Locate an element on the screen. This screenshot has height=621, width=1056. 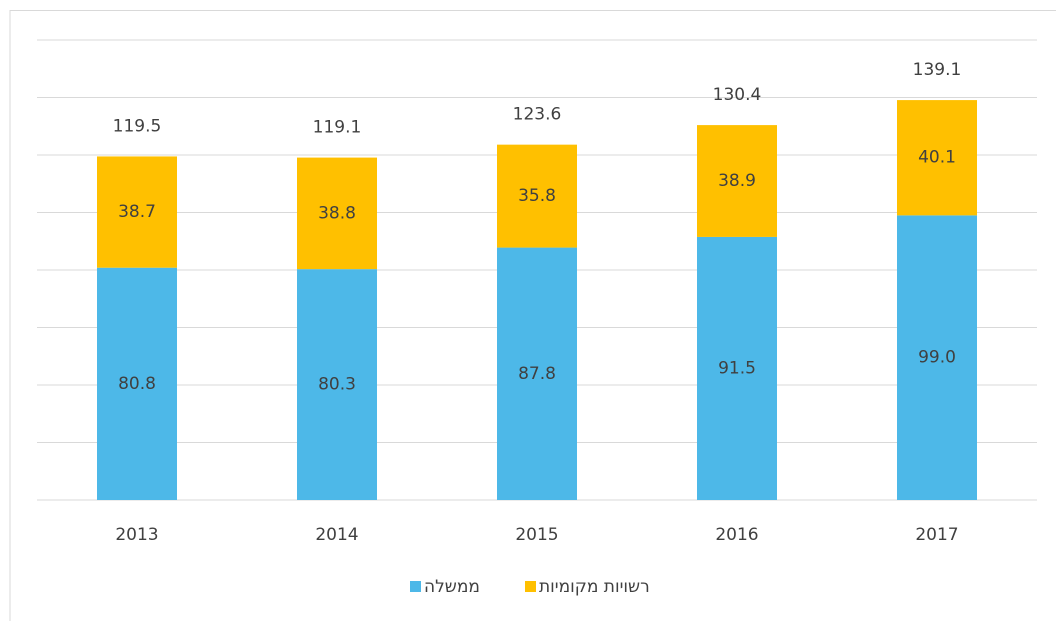
data-label: 87.8 is located at coordinates (537, 374).